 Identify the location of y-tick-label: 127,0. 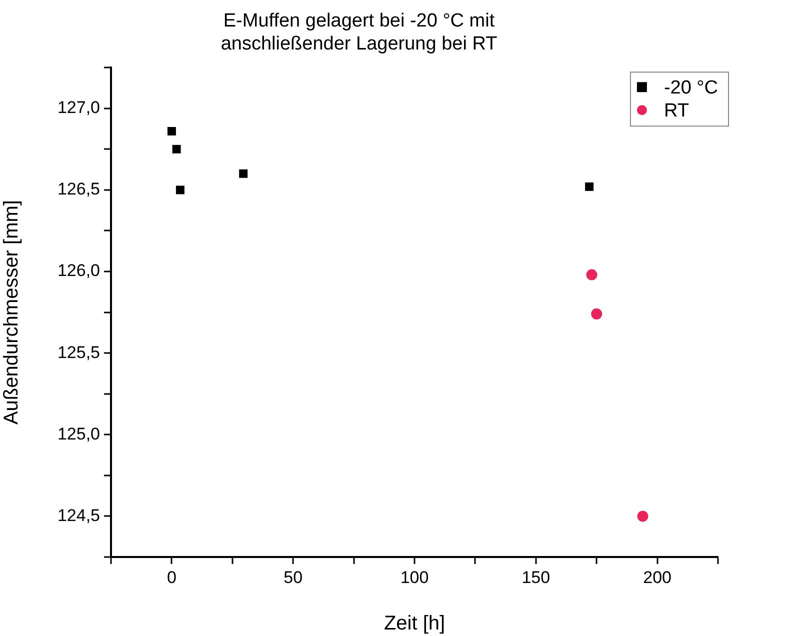
(78, 108).